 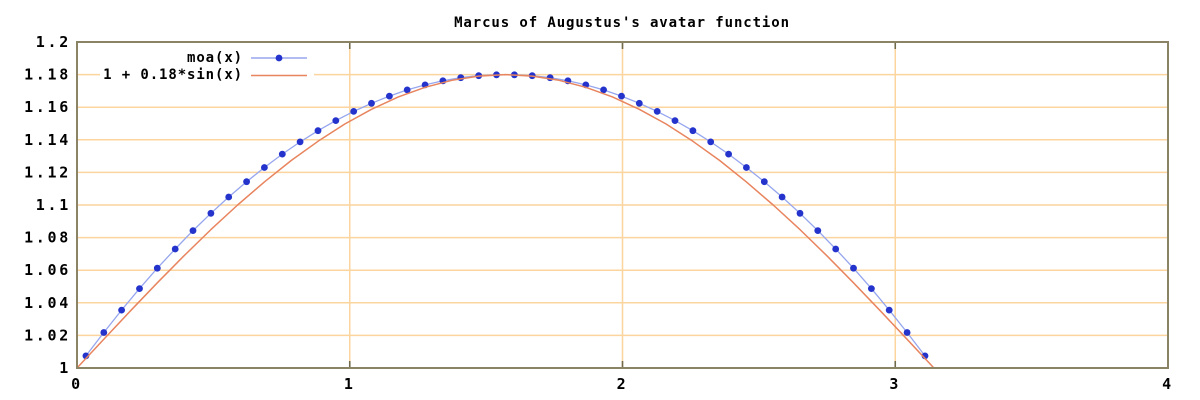 I want to click on y-tick-label: 1.08, so click(x=47, y=238).